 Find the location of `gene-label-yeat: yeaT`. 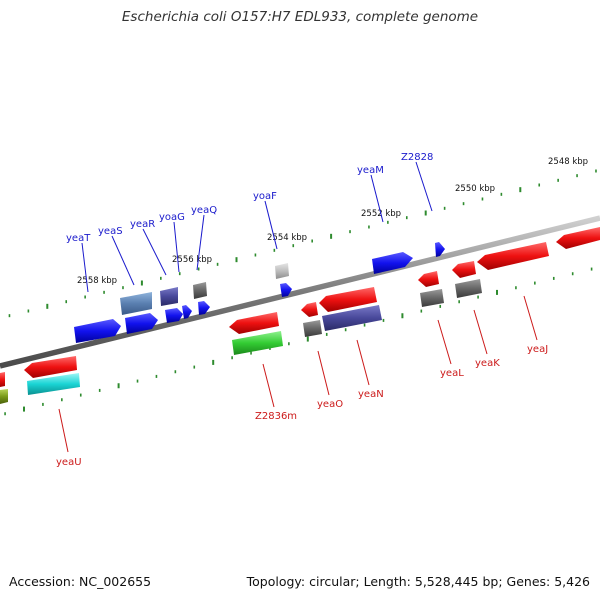

gene-label-yeat: yeaT is located at coordinates (78, 238).